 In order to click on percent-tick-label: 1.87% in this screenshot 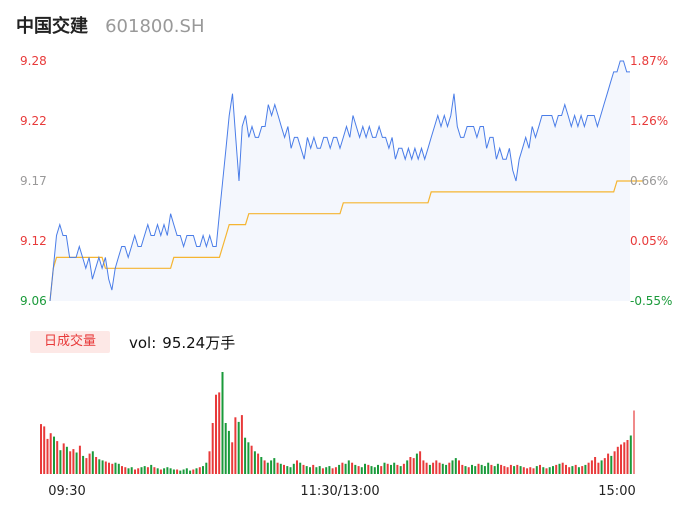, I will do `click(649, 61)`.